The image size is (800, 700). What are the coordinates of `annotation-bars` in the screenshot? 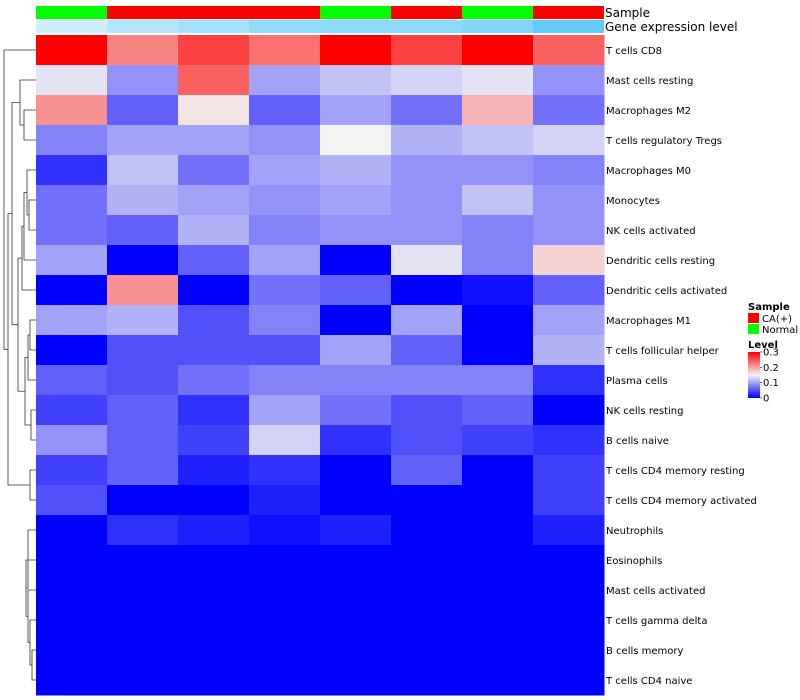 It's located at (320, 19).